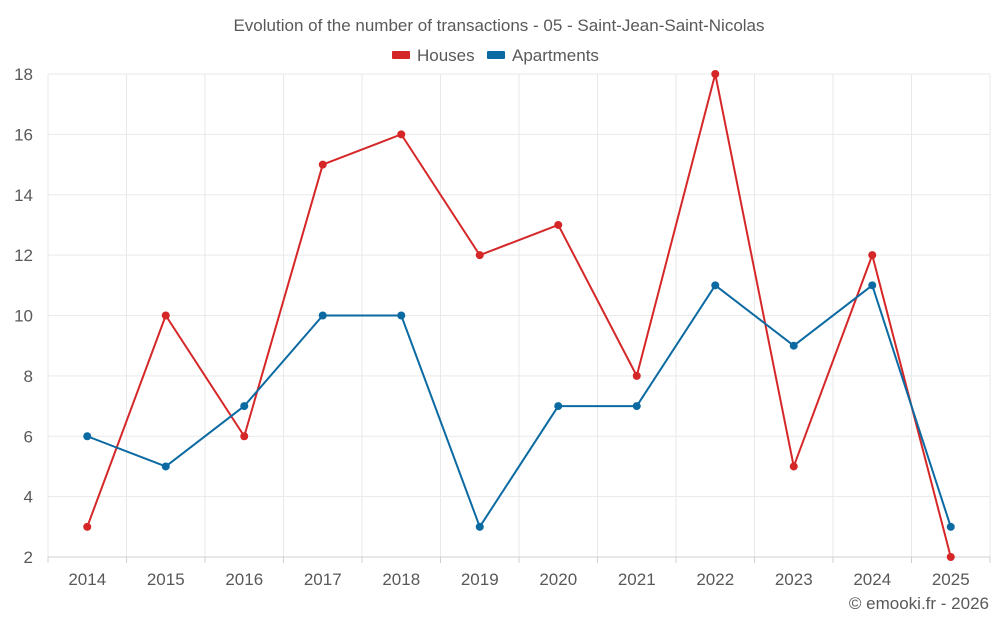 The width and height of the screenshot is (1000, 625). I want to click on y-tick-label-2: 2, so click(28, 557).